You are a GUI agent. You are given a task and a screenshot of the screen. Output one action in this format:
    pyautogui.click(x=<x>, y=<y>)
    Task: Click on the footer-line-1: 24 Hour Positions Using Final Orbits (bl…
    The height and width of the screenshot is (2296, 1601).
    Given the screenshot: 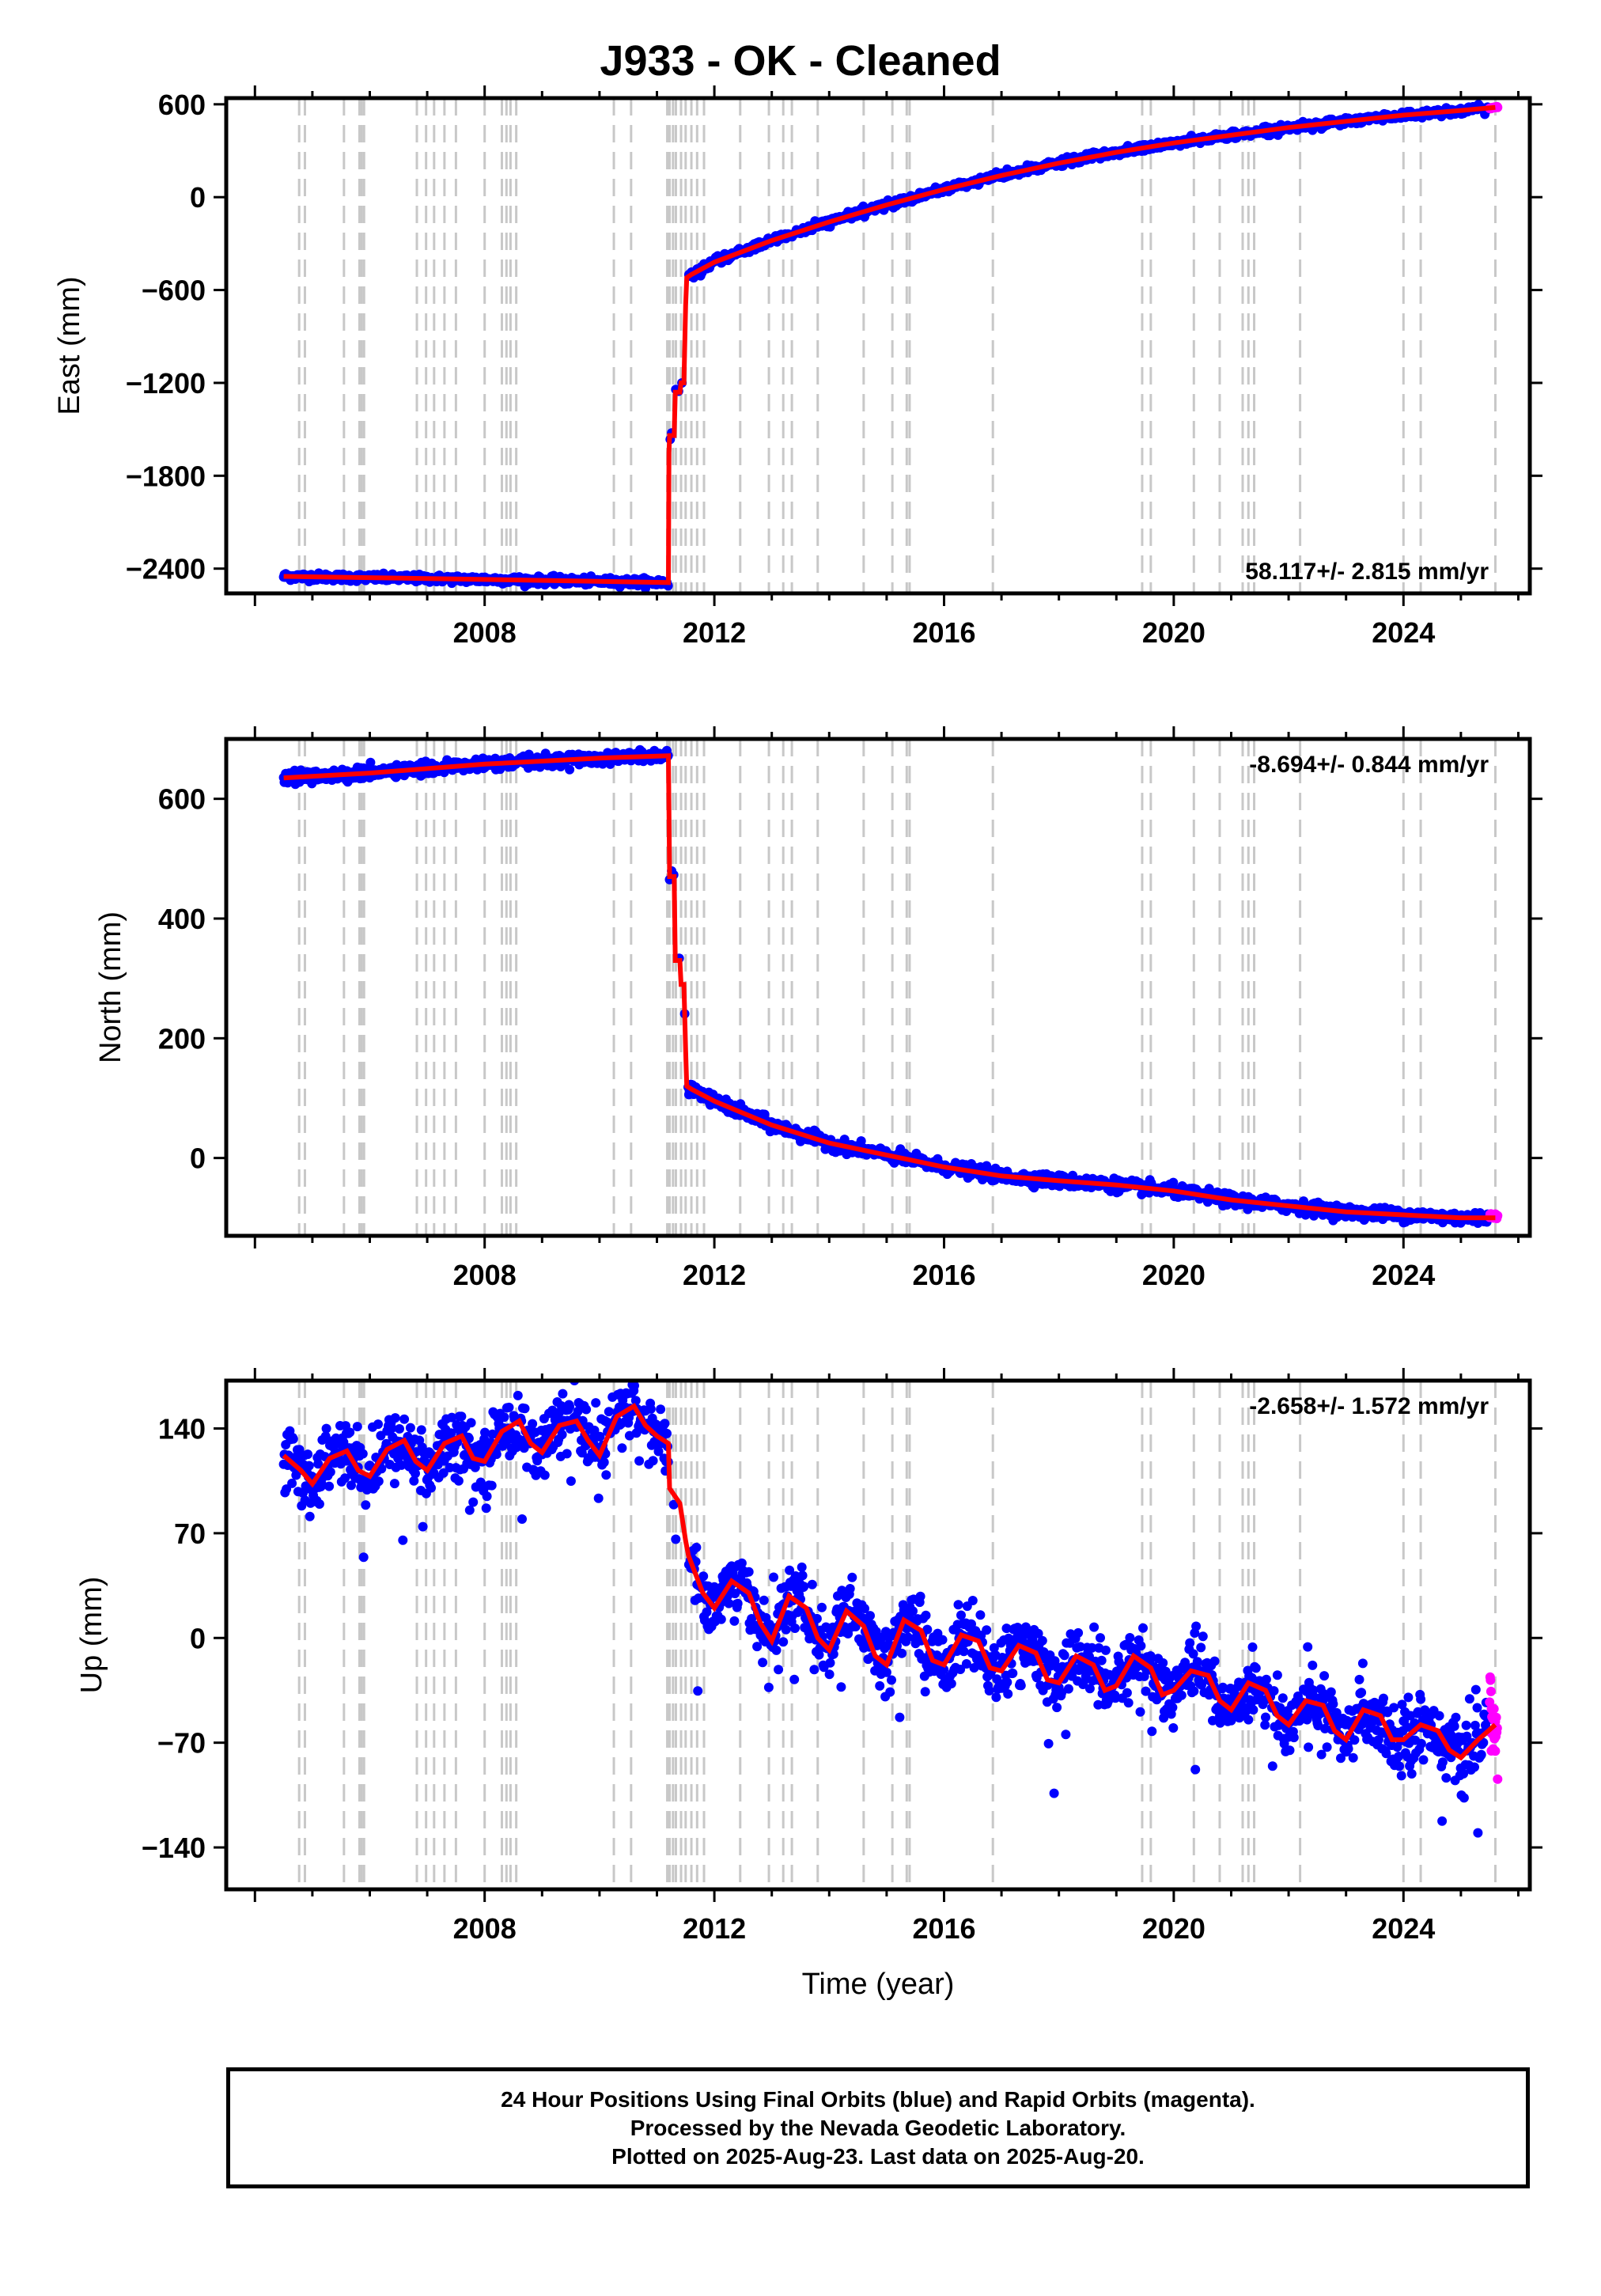 What is the action you would take?
    pyautogui.click(x=878, y=2099)
    